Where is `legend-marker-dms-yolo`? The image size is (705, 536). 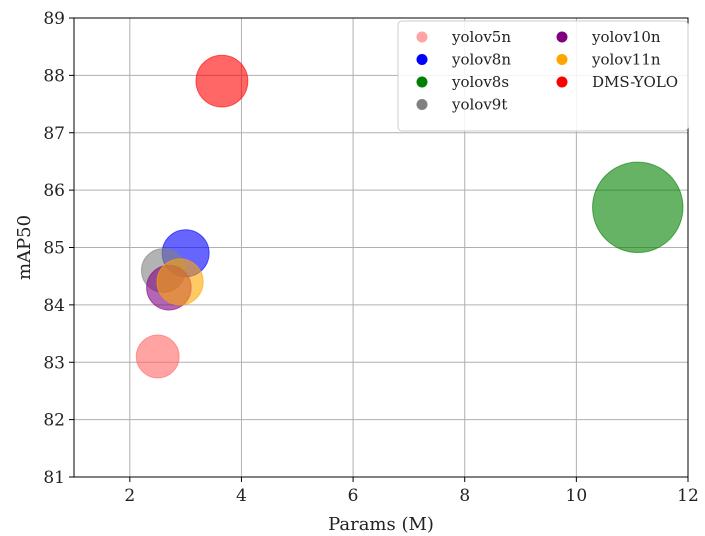 legend-marker-dms-yolo is located at coordinates (562, 82).